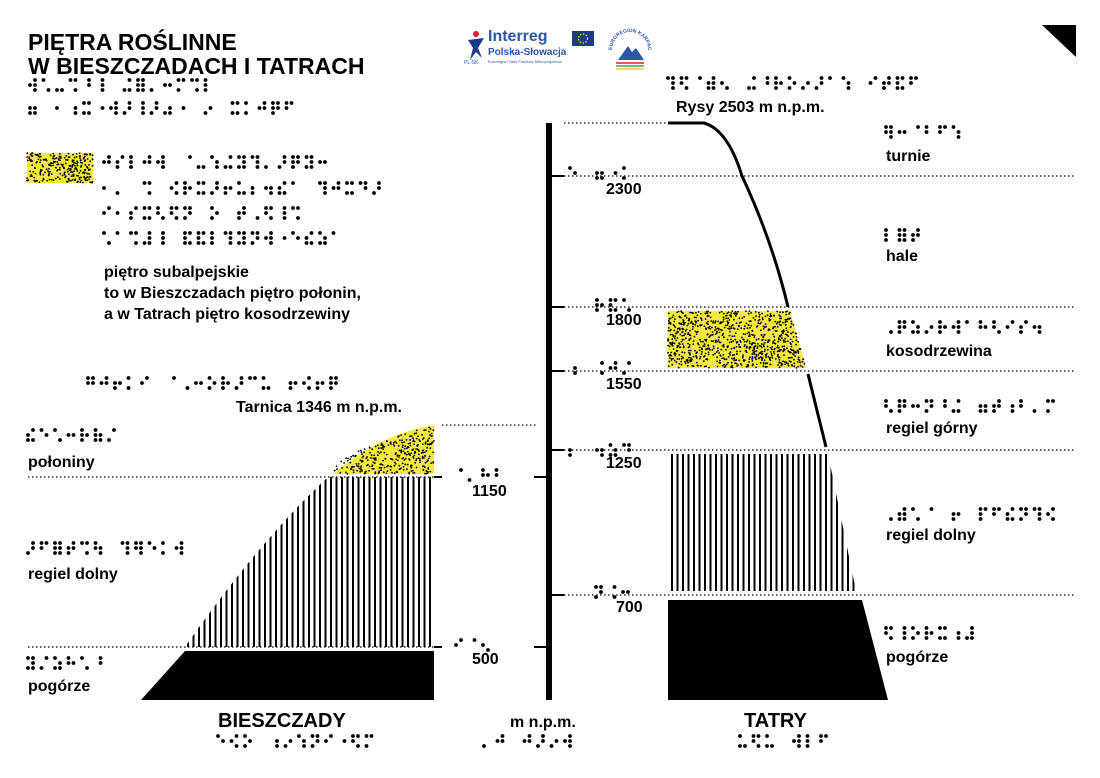 This screenshot has width=1100, height=778. Describe the element at coordinates (792, 83) in the screenshot. I see `braille-rysy` at that location.